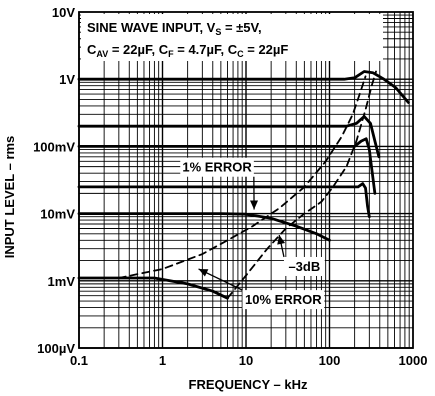 The image size is (435, 396). What do you see at coordinates (9, 197) in the screenshot?
I see `y-axis-label: INPUT LEVEL – rms` at bounding box center [9, 197].